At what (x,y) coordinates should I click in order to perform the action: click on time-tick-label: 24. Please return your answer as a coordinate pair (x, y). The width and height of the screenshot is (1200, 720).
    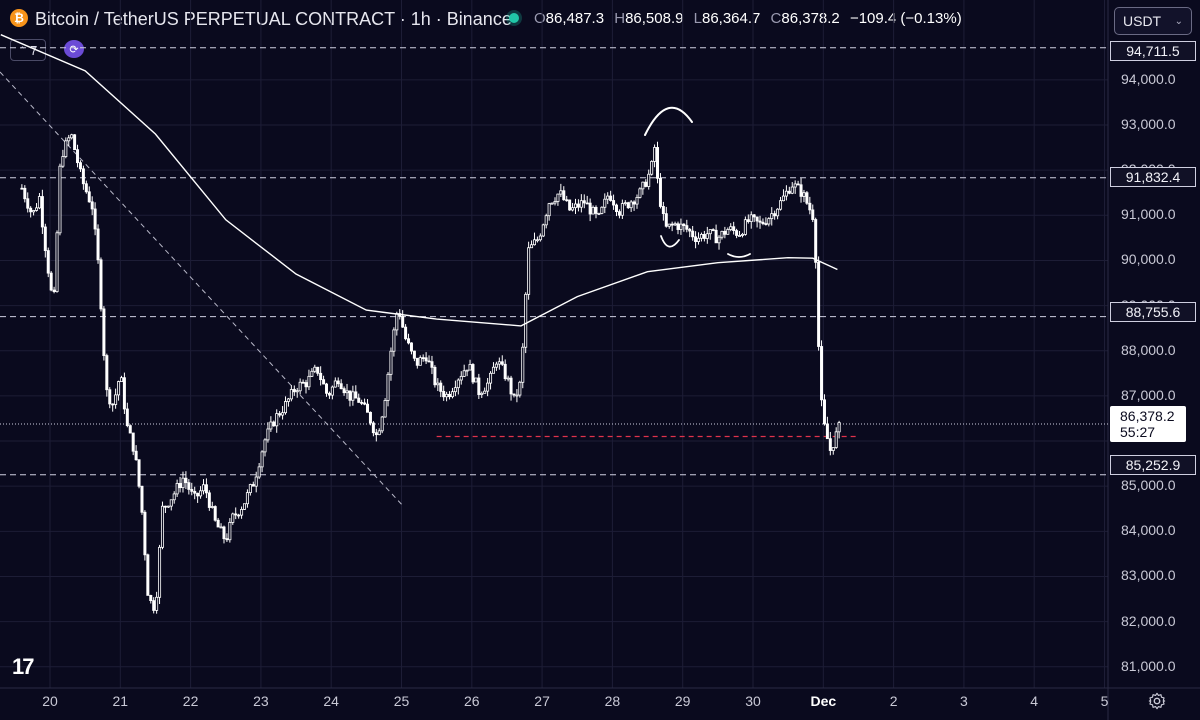
    Looking at the image, I should click on (331, 701).